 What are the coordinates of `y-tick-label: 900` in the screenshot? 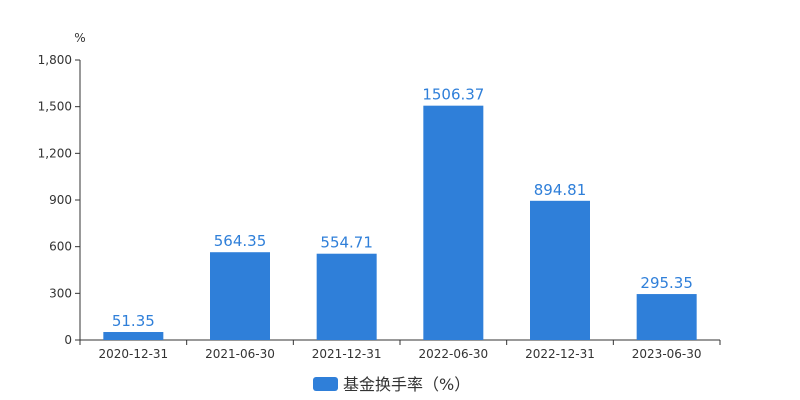 It's located at (60, 200).